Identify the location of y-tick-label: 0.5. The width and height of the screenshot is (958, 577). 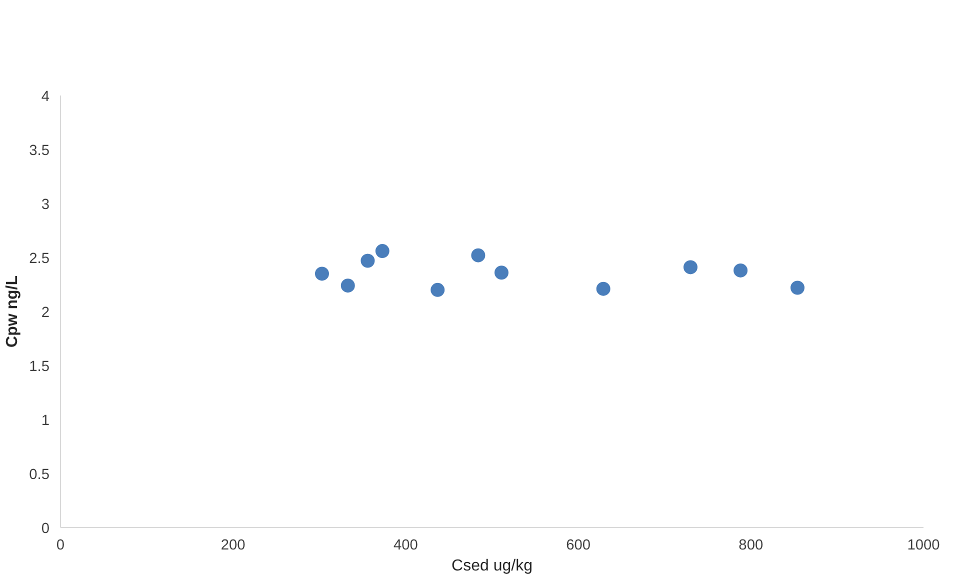
(39, 475).